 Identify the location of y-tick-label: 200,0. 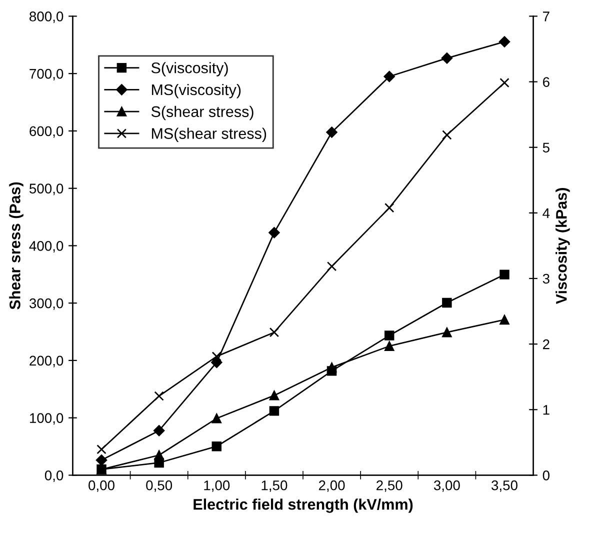
(47, 362).